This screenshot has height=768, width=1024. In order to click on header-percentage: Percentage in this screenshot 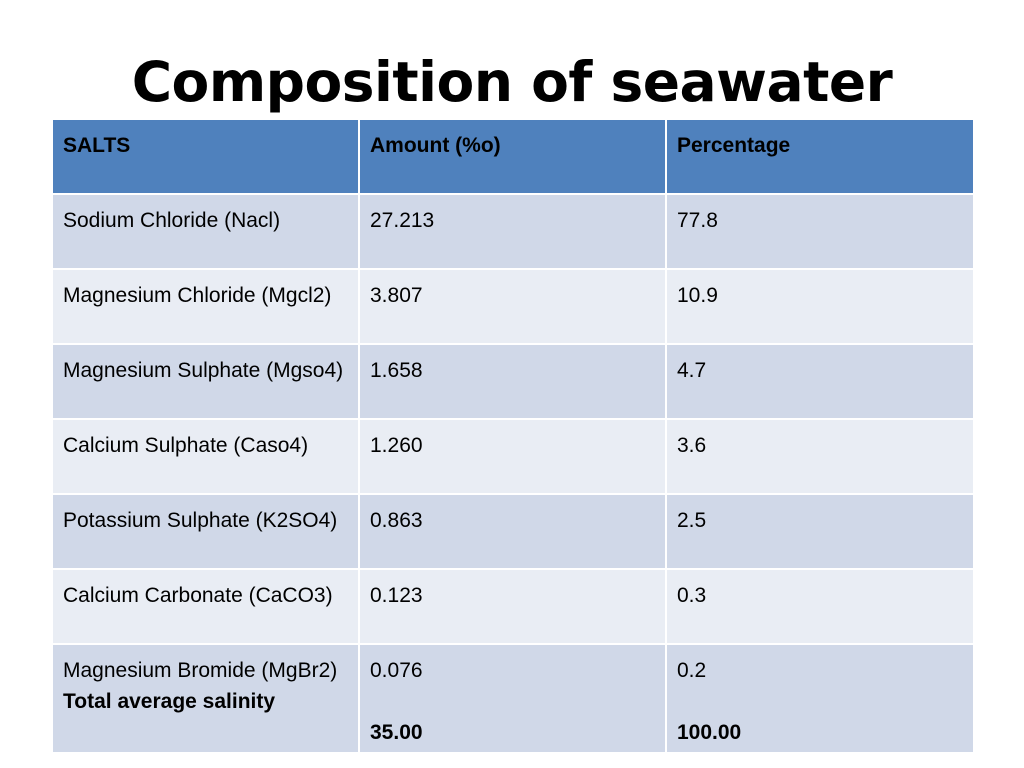, I will do `click(820, 156)`.